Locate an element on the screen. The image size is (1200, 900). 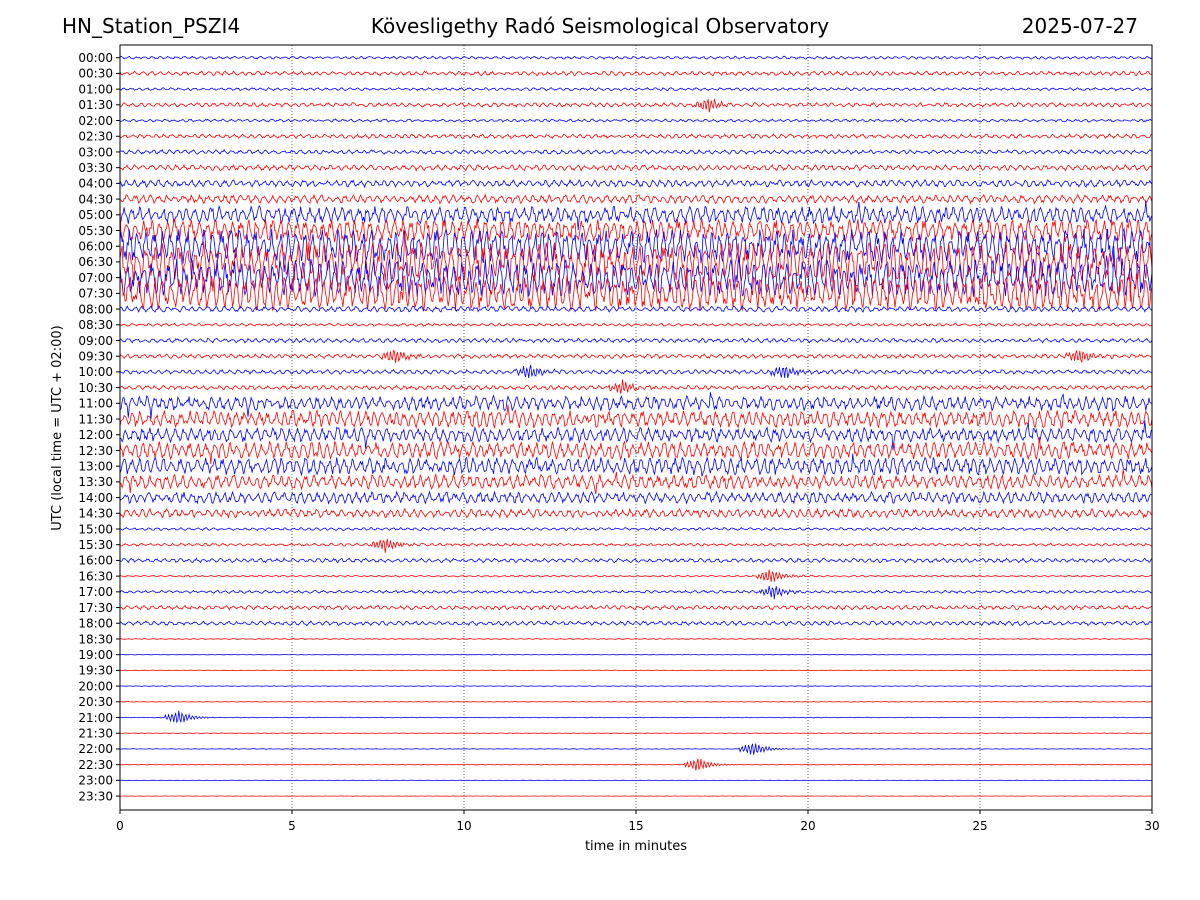
y-tick-label: 02:00 is located at coordinates (95, 121).